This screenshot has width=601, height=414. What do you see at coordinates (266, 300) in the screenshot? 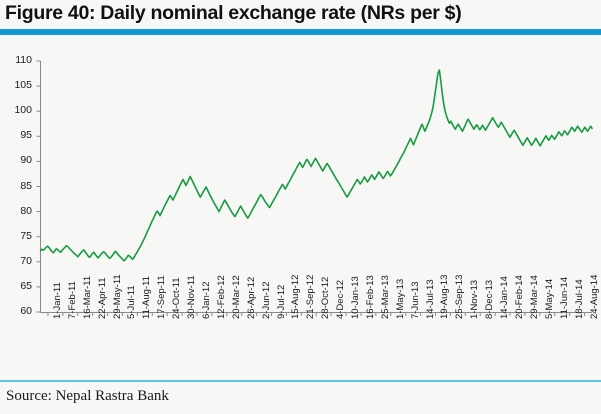
I see `x-axis-tick-label: 2-Jun-12` at bounding box center [266, 300].